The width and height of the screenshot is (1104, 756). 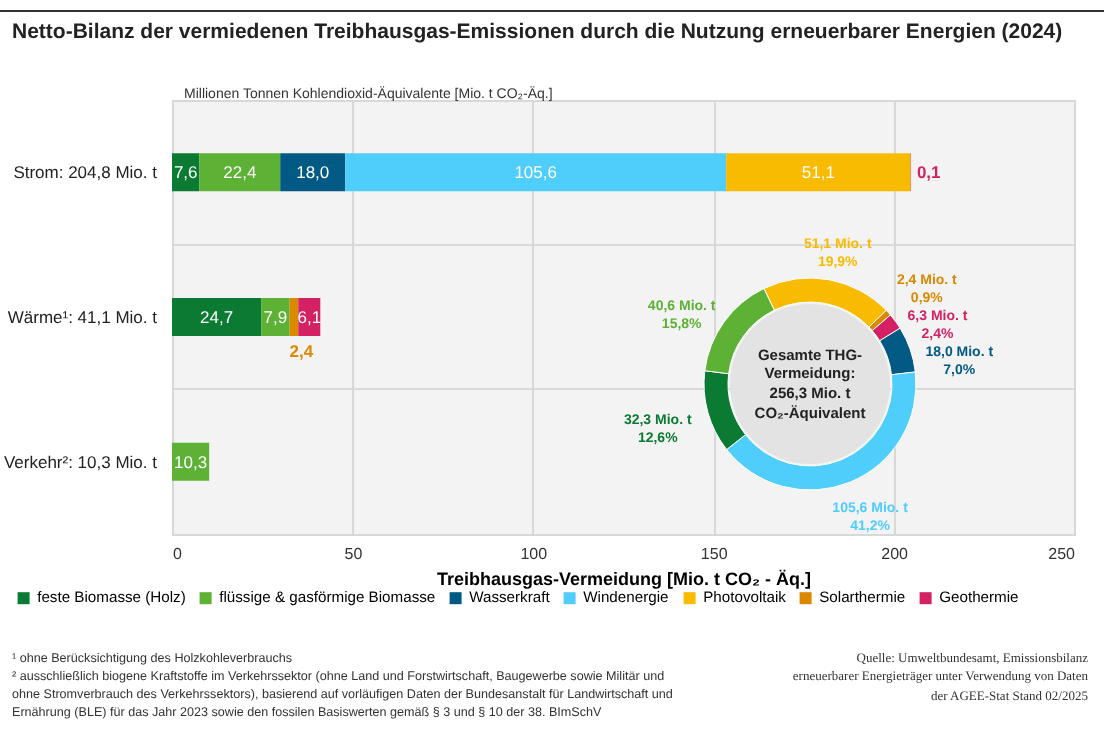 What do you see at coordinates (178, 554) in the screenshot?
I see `x-tick-label: 0` at bounding box center [178, 554].